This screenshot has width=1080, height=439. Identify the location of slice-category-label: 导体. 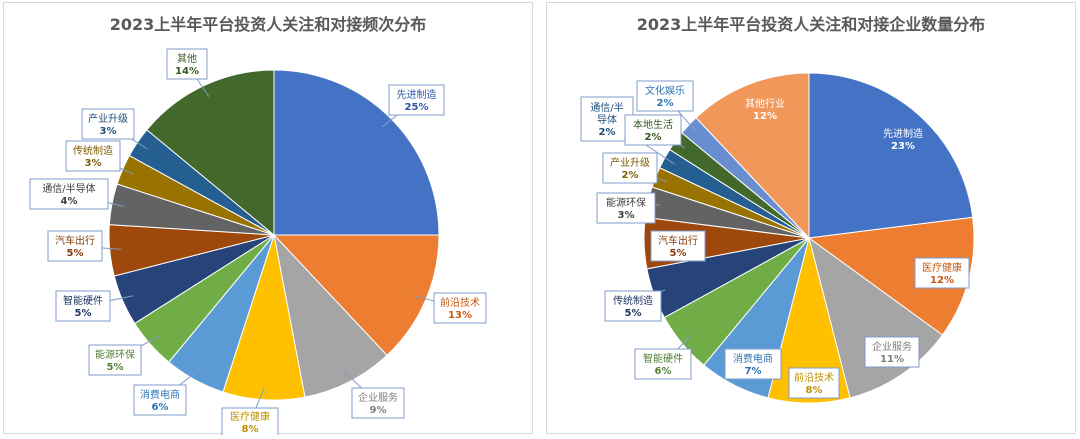
(607, 120).